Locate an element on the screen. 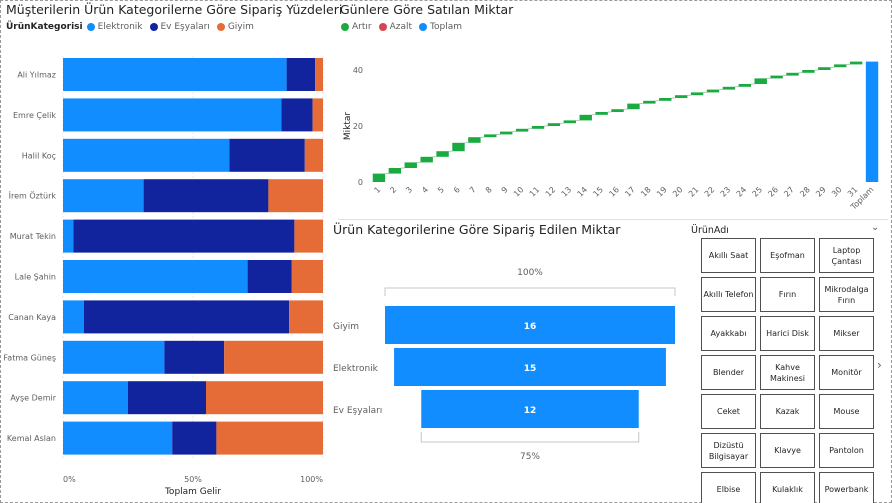 Image resolution: width=892 pixels, height=503 pixels. y-tick-label: Emre Çelik is located at coordinates (34, 115).